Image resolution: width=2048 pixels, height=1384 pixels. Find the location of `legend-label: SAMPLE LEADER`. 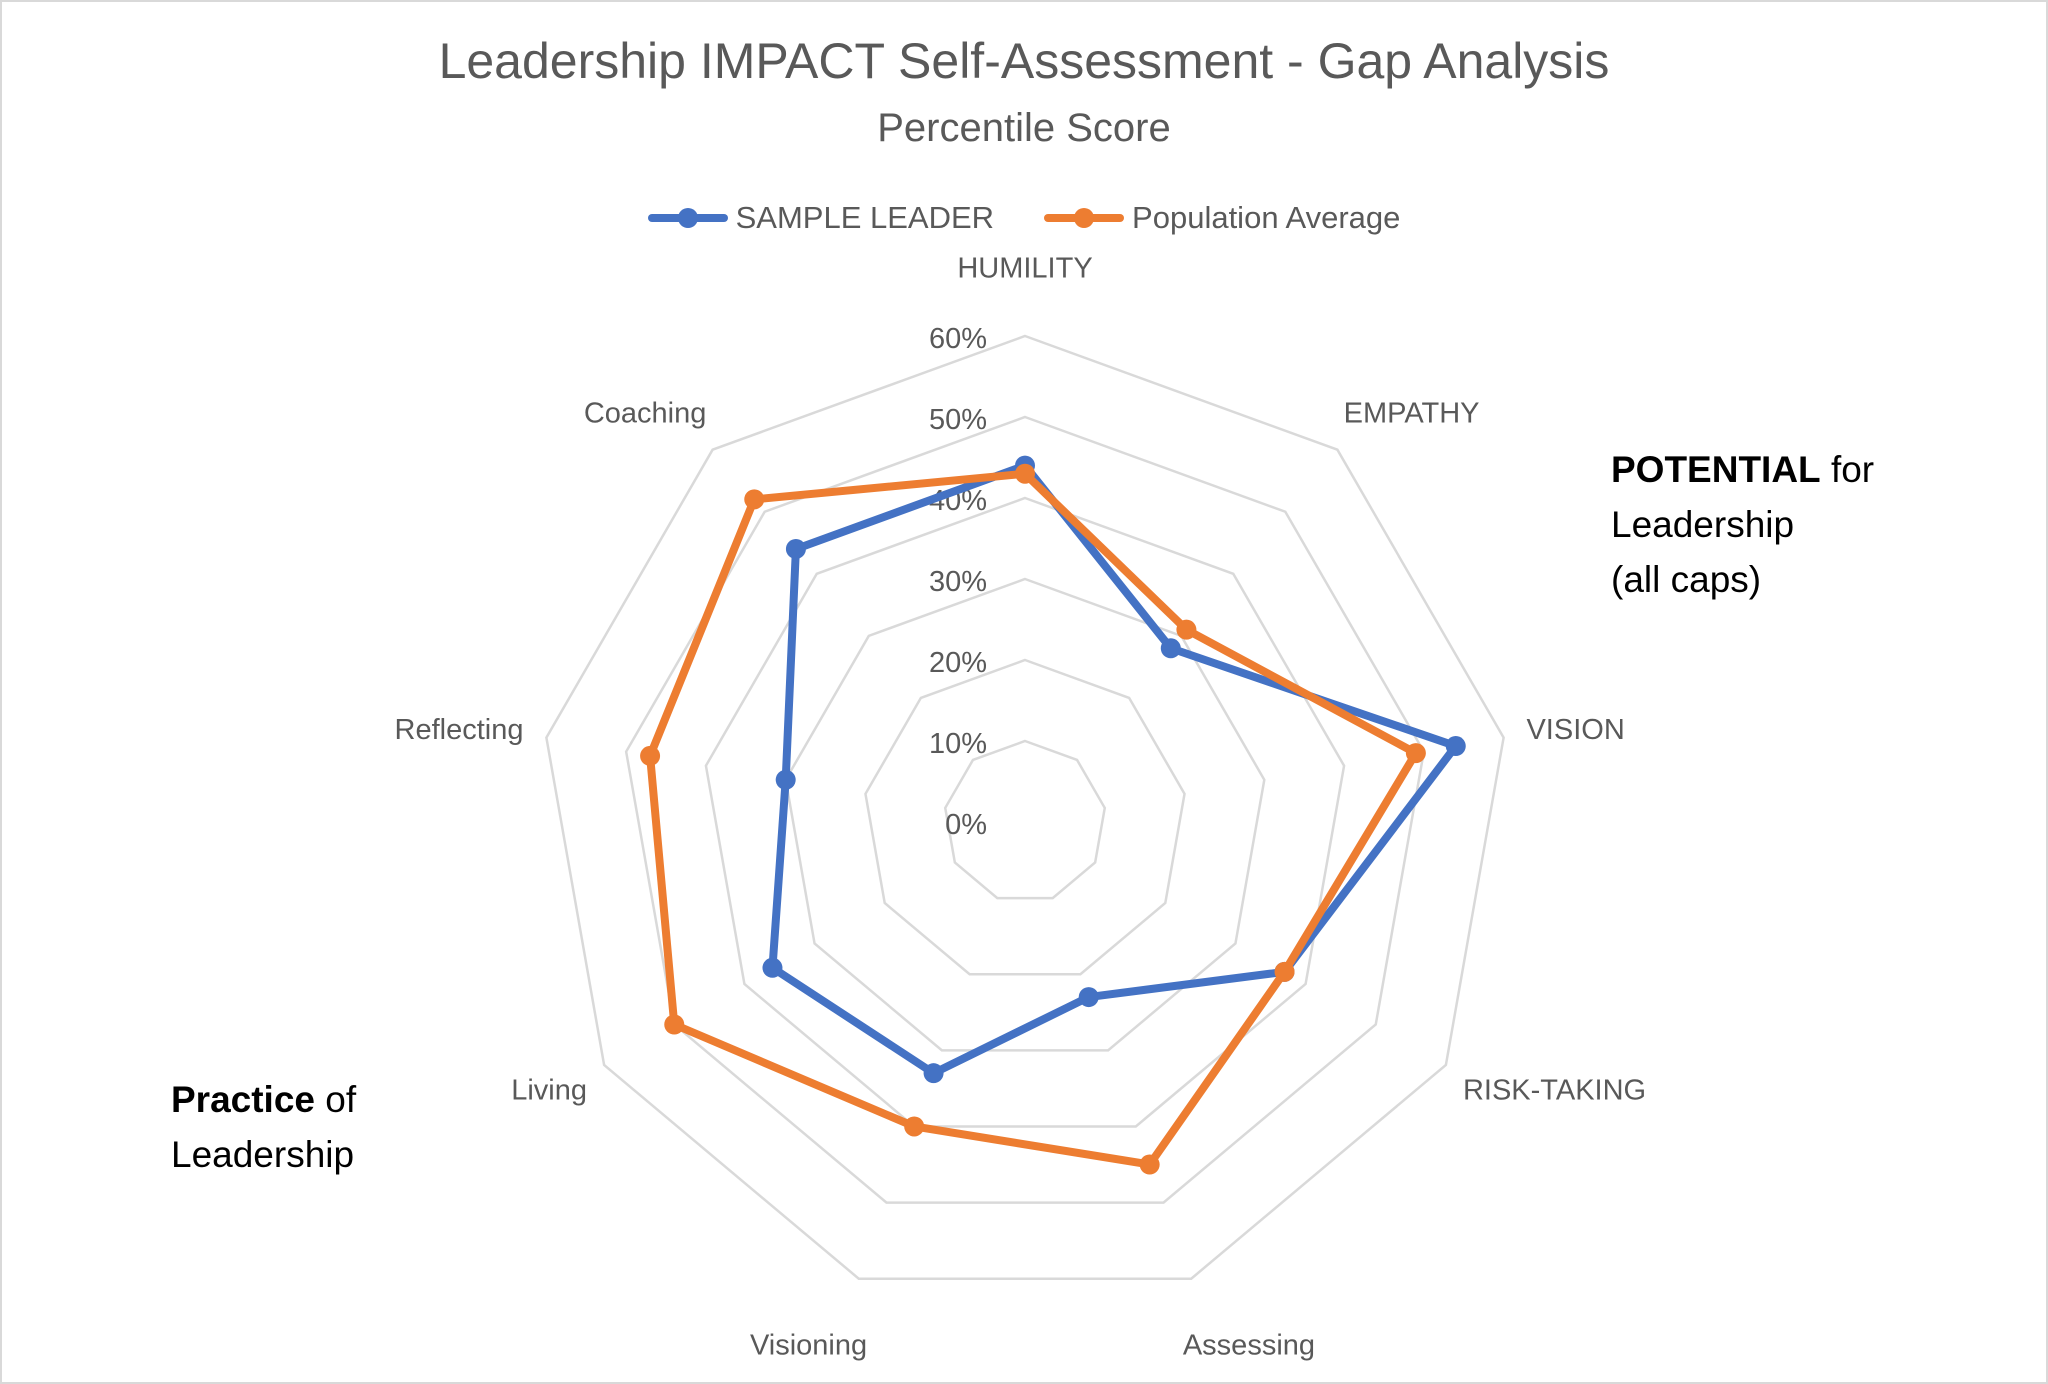

legend-label: SAMPLE LEADER is located at coordinates (865, 217).